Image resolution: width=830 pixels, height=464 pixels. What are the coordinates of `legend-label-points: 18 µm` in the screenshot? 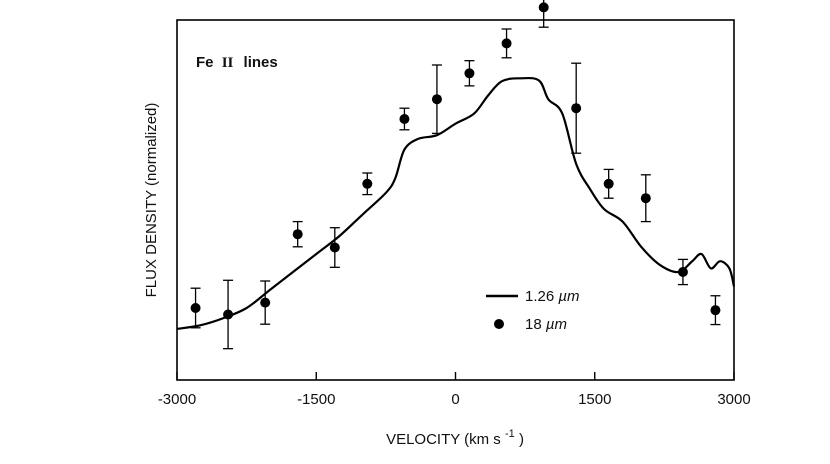 It's located at (546, 324).